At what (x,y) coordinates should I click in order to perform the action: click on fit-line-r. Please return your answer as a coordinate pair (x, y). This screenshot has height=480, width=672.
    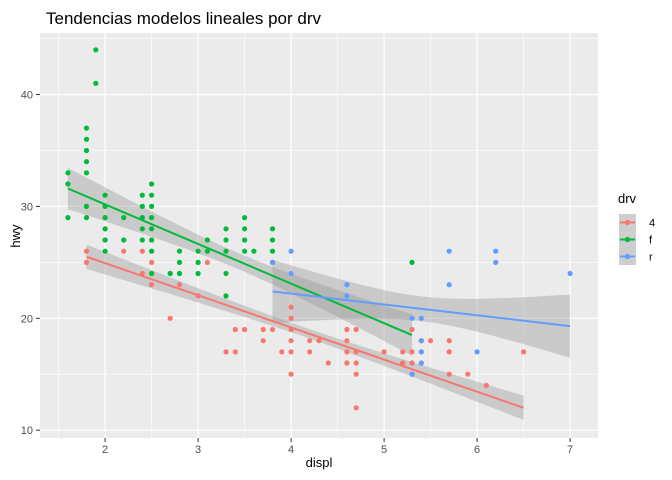
    Looking at the image, I should click on (421, 309).